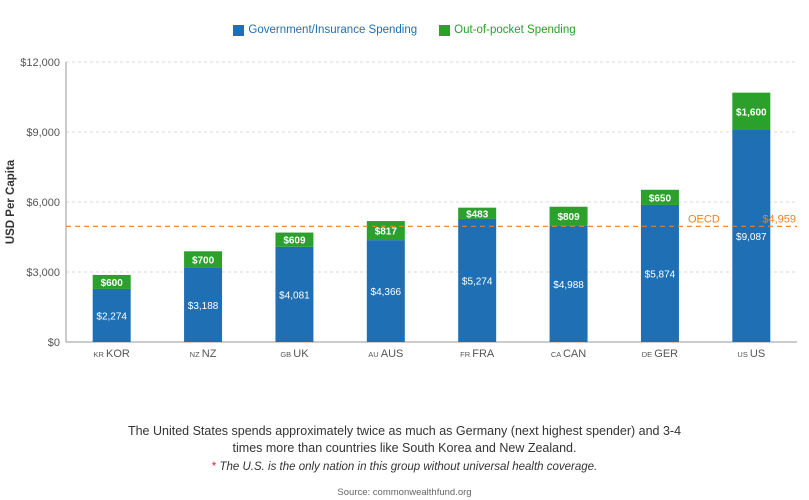 The height and width of the screenshot is (500, 809). I want to click on data-label-out-of-pocket: $1,600, so click(751, 112).